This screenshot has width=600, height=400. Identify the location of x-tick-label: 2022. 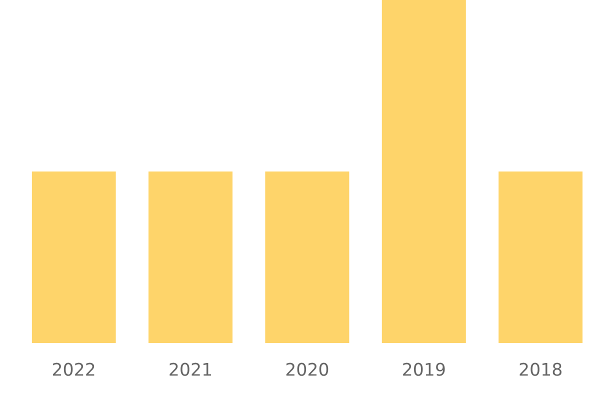
(73, 369).